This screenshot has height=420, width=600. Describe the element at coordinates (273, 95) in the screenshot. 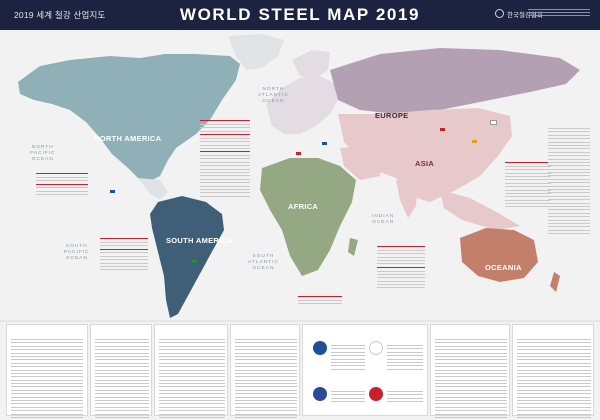

I see `ocean-label-north-atlantic: NORTH ATLANTIC OCEAN` at that location.